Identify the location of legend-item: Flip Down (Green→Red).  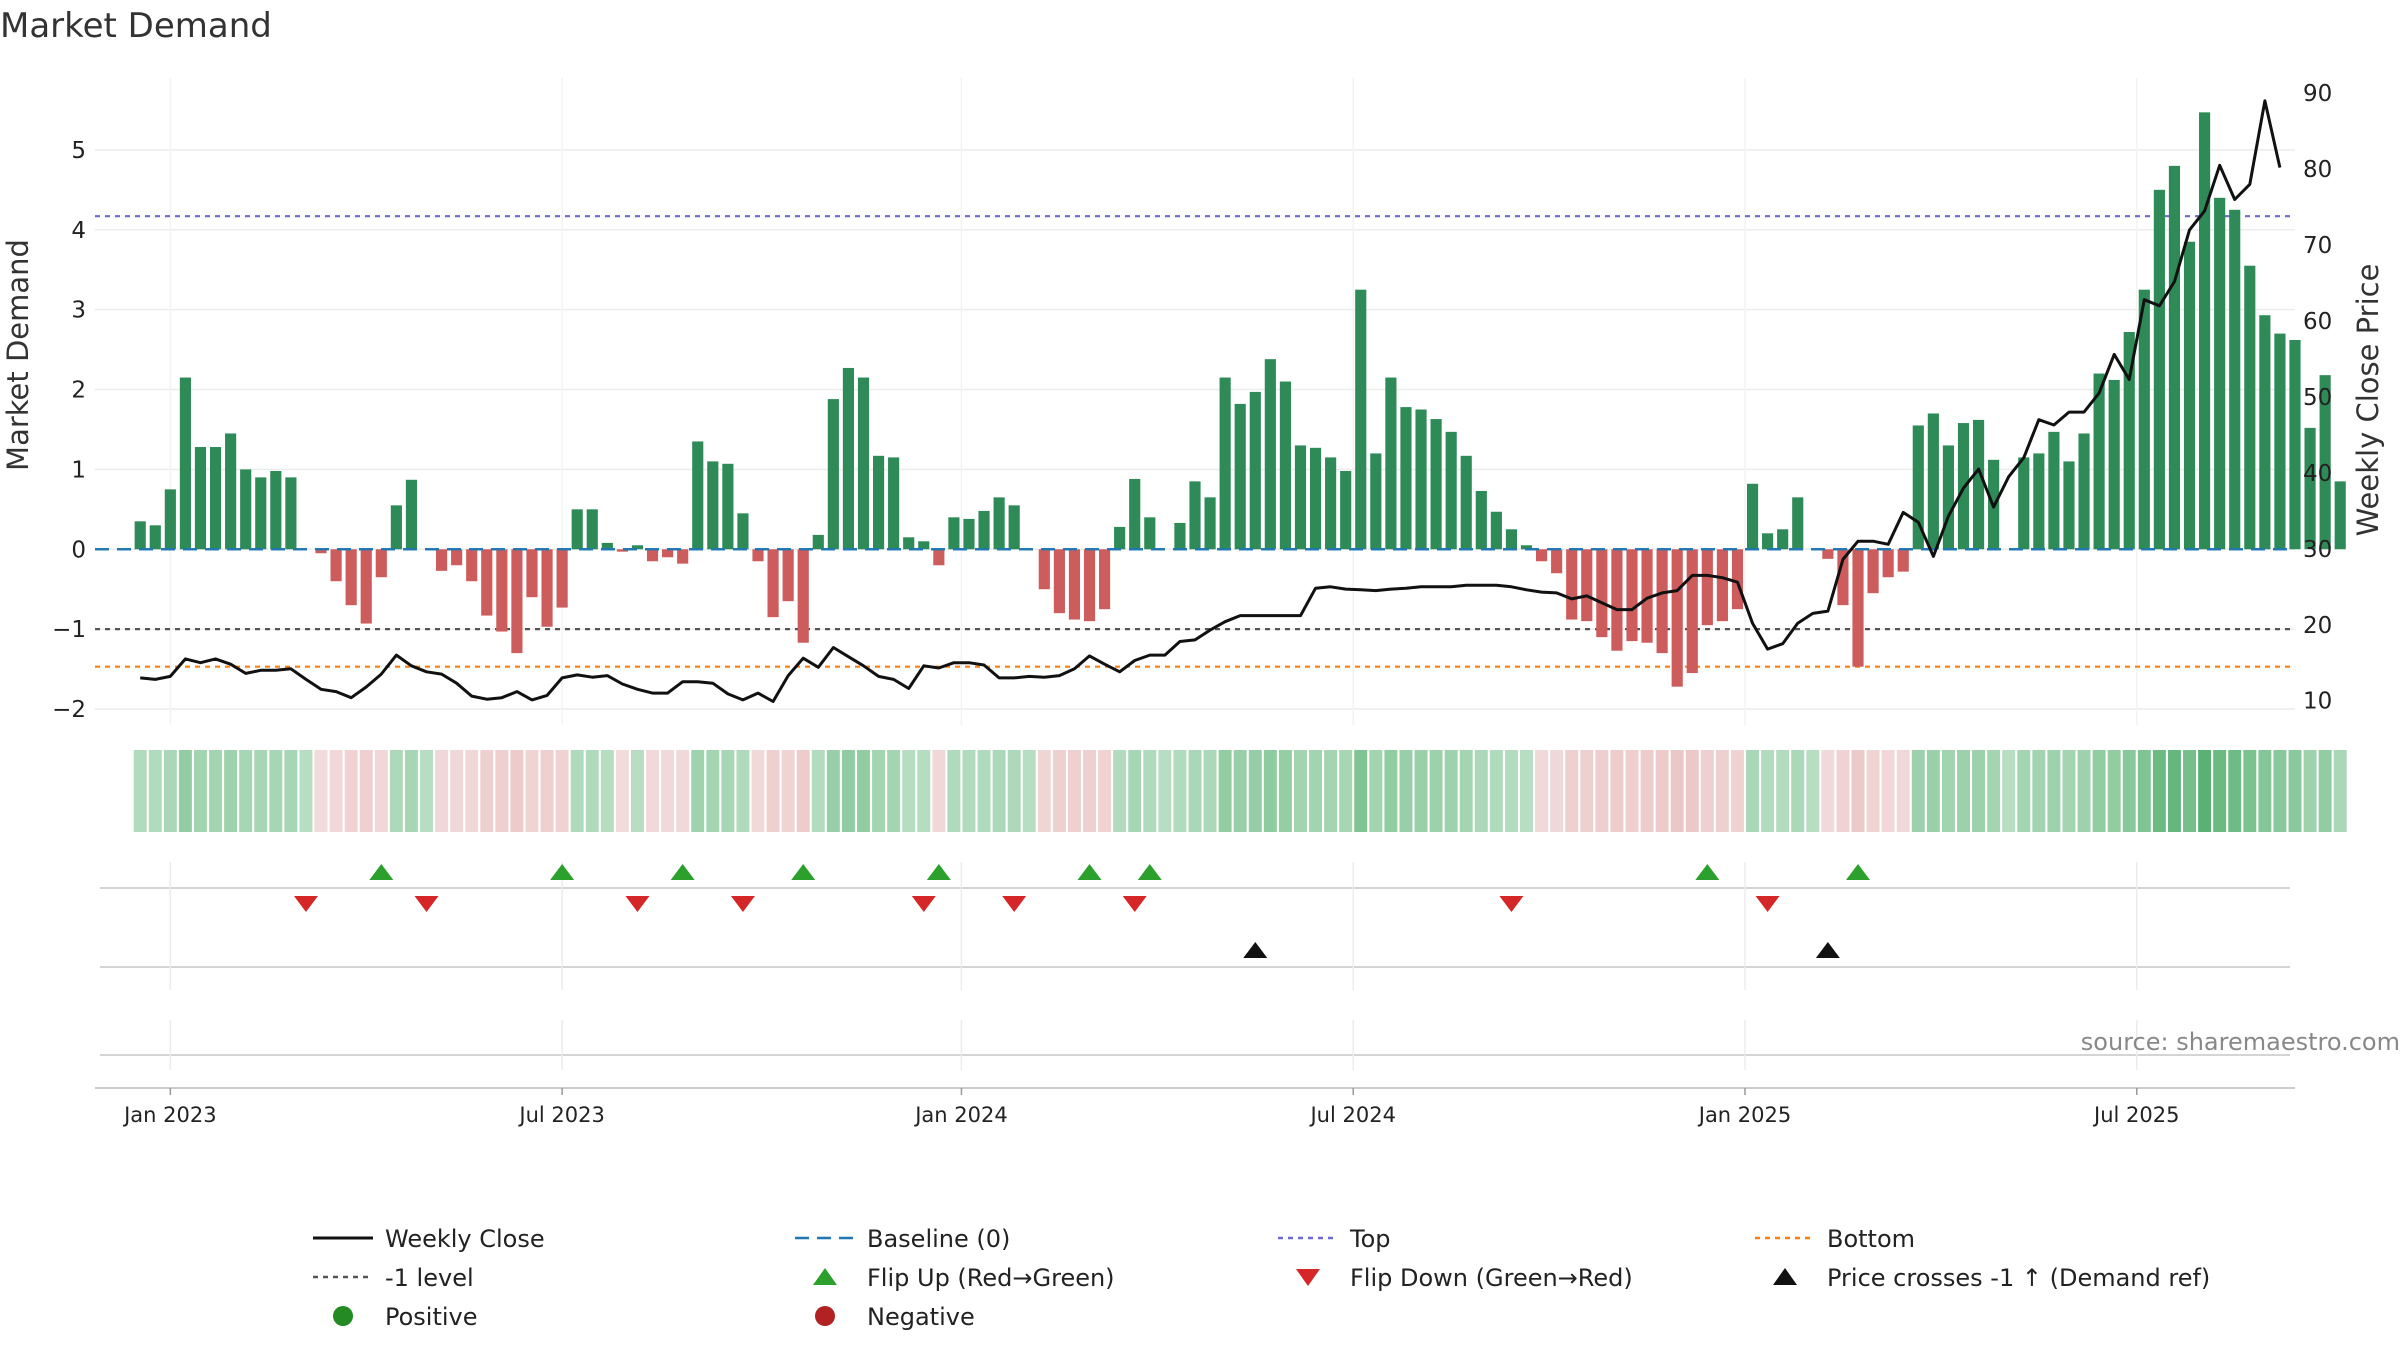
(1464, 1278).